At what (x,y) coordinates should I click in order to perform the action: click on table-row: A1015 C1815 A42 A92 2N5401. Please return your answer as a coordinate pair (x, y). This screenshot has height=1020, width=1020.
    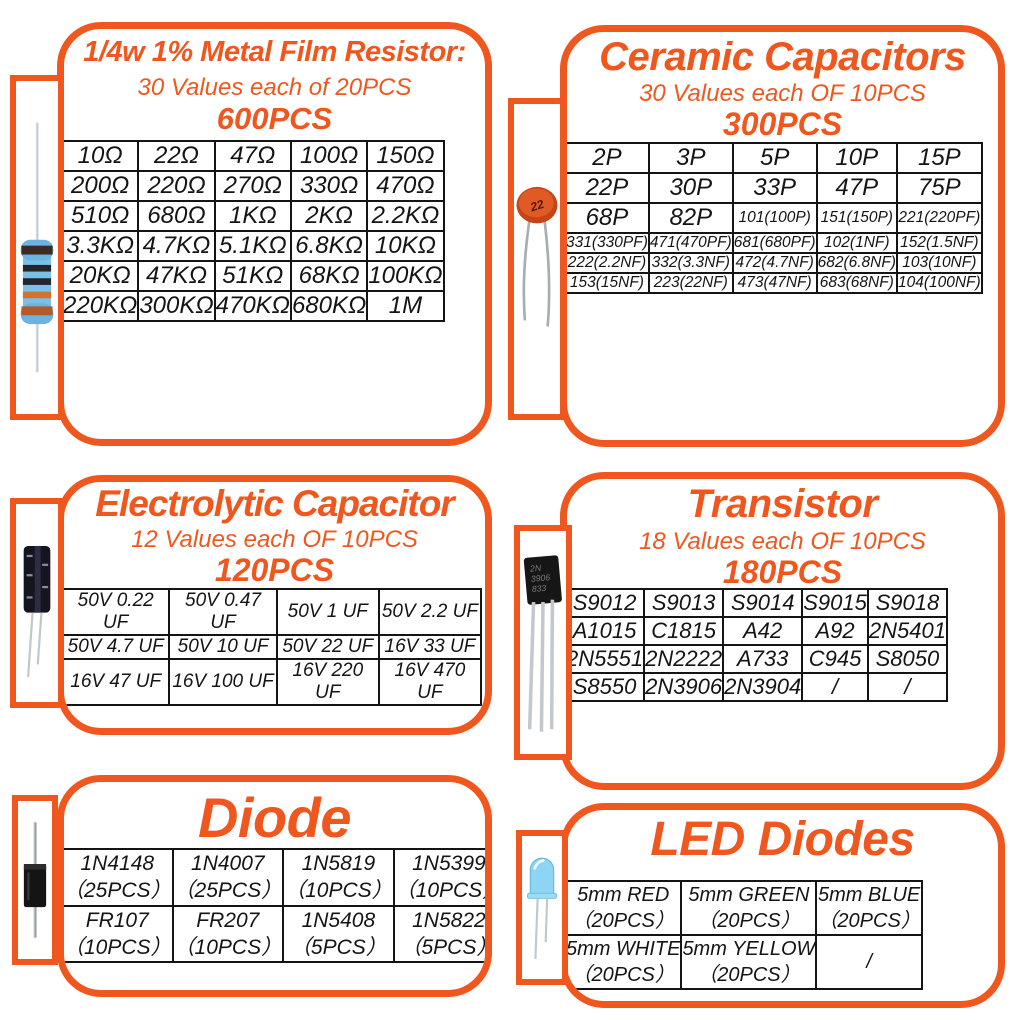
    Looking at the image, I should click on (757, 631).